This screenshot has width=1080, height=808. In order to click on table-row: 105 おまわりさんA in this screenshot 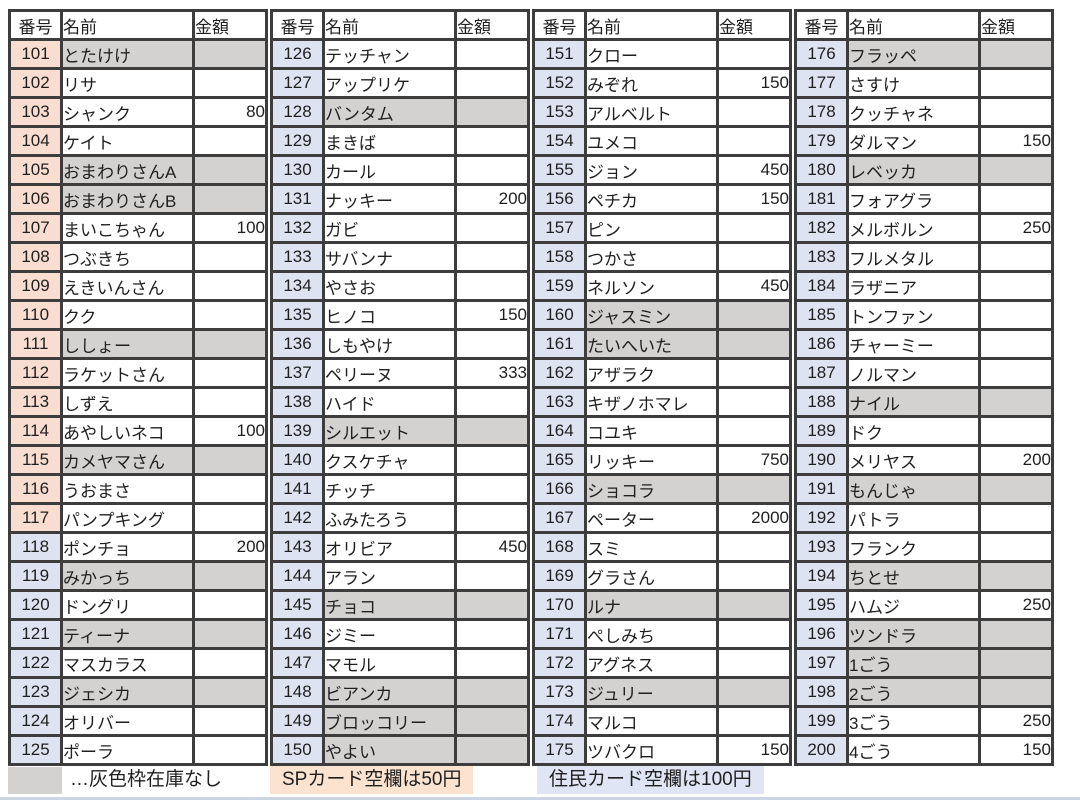, I will do `click(138, 170)`.